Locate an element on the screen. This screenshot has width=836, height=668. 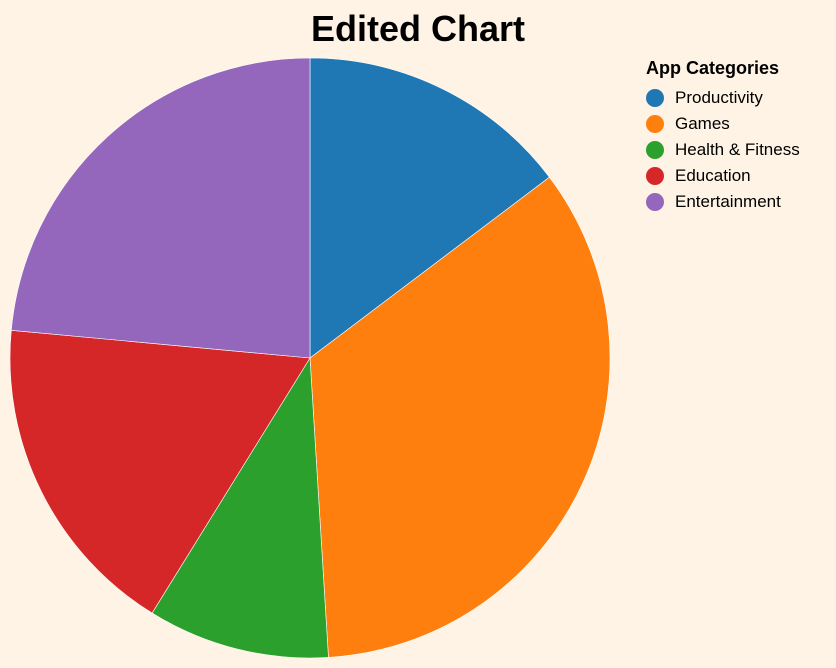
legend-item-games: Games is located at coordinates (723, 124).